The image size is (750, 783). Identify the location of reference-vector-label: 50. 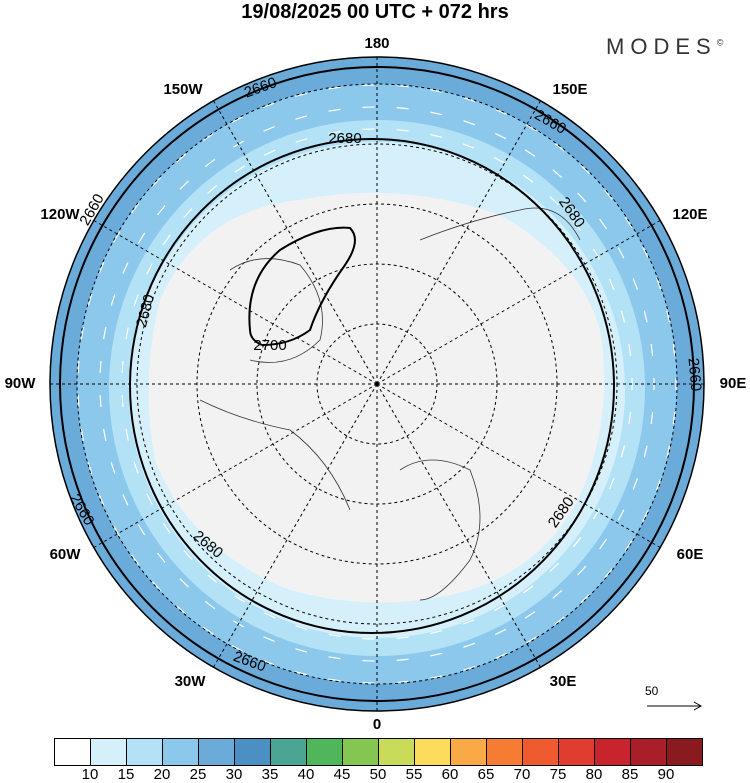
(651, 691).